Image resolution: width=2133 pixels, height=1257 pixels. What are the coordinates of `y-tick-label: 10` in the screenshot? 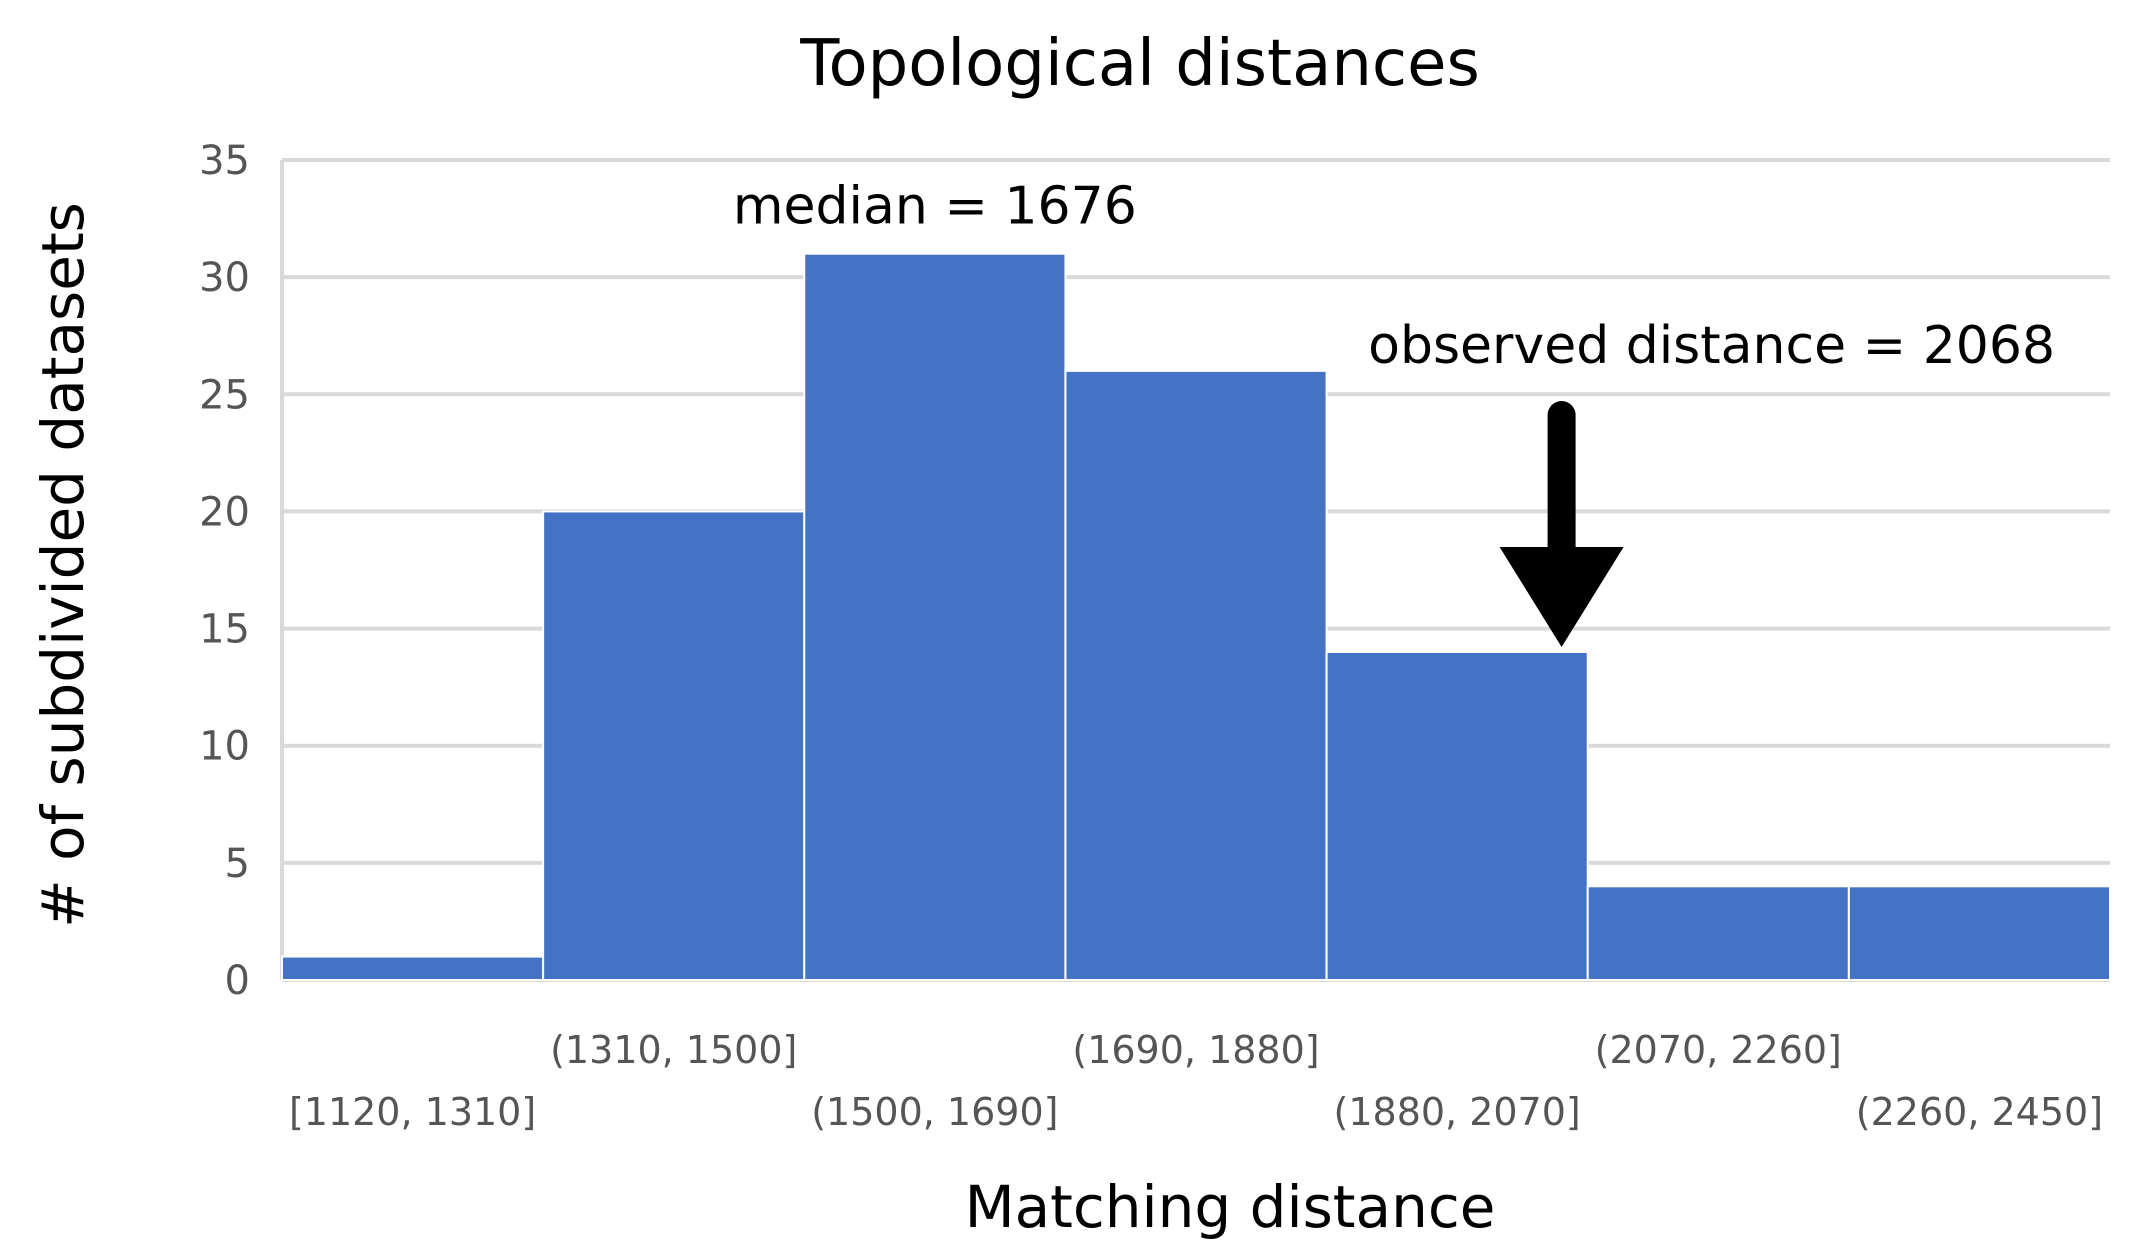 It's located at (224, 747).